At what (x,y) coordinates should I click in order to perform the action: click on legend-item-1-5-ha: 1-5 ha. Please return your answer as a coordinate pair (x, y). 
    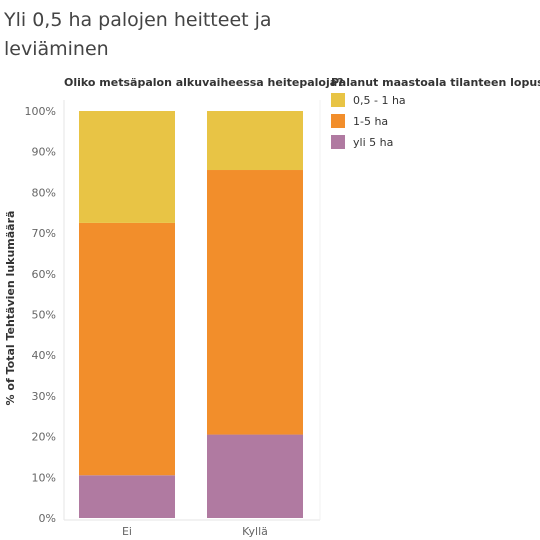
    Looking at the image, I should click on (435, 121).